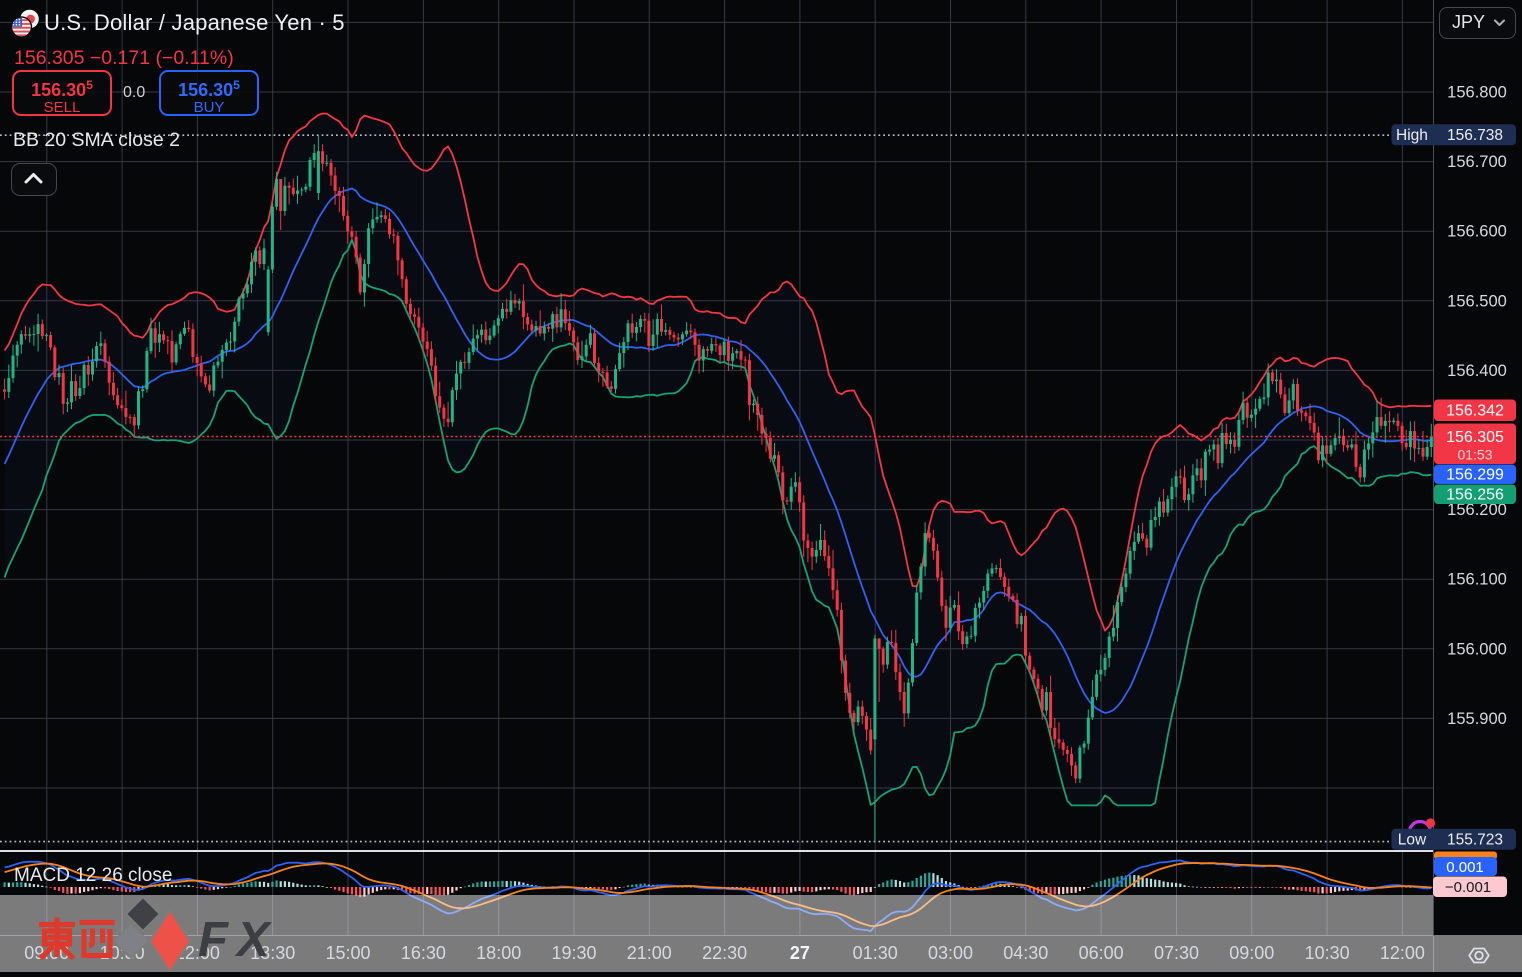 Image resolution: width=1522 pixels, height=977 pixels. I want to click on svg-text: 156.200, so click(1477, 510).